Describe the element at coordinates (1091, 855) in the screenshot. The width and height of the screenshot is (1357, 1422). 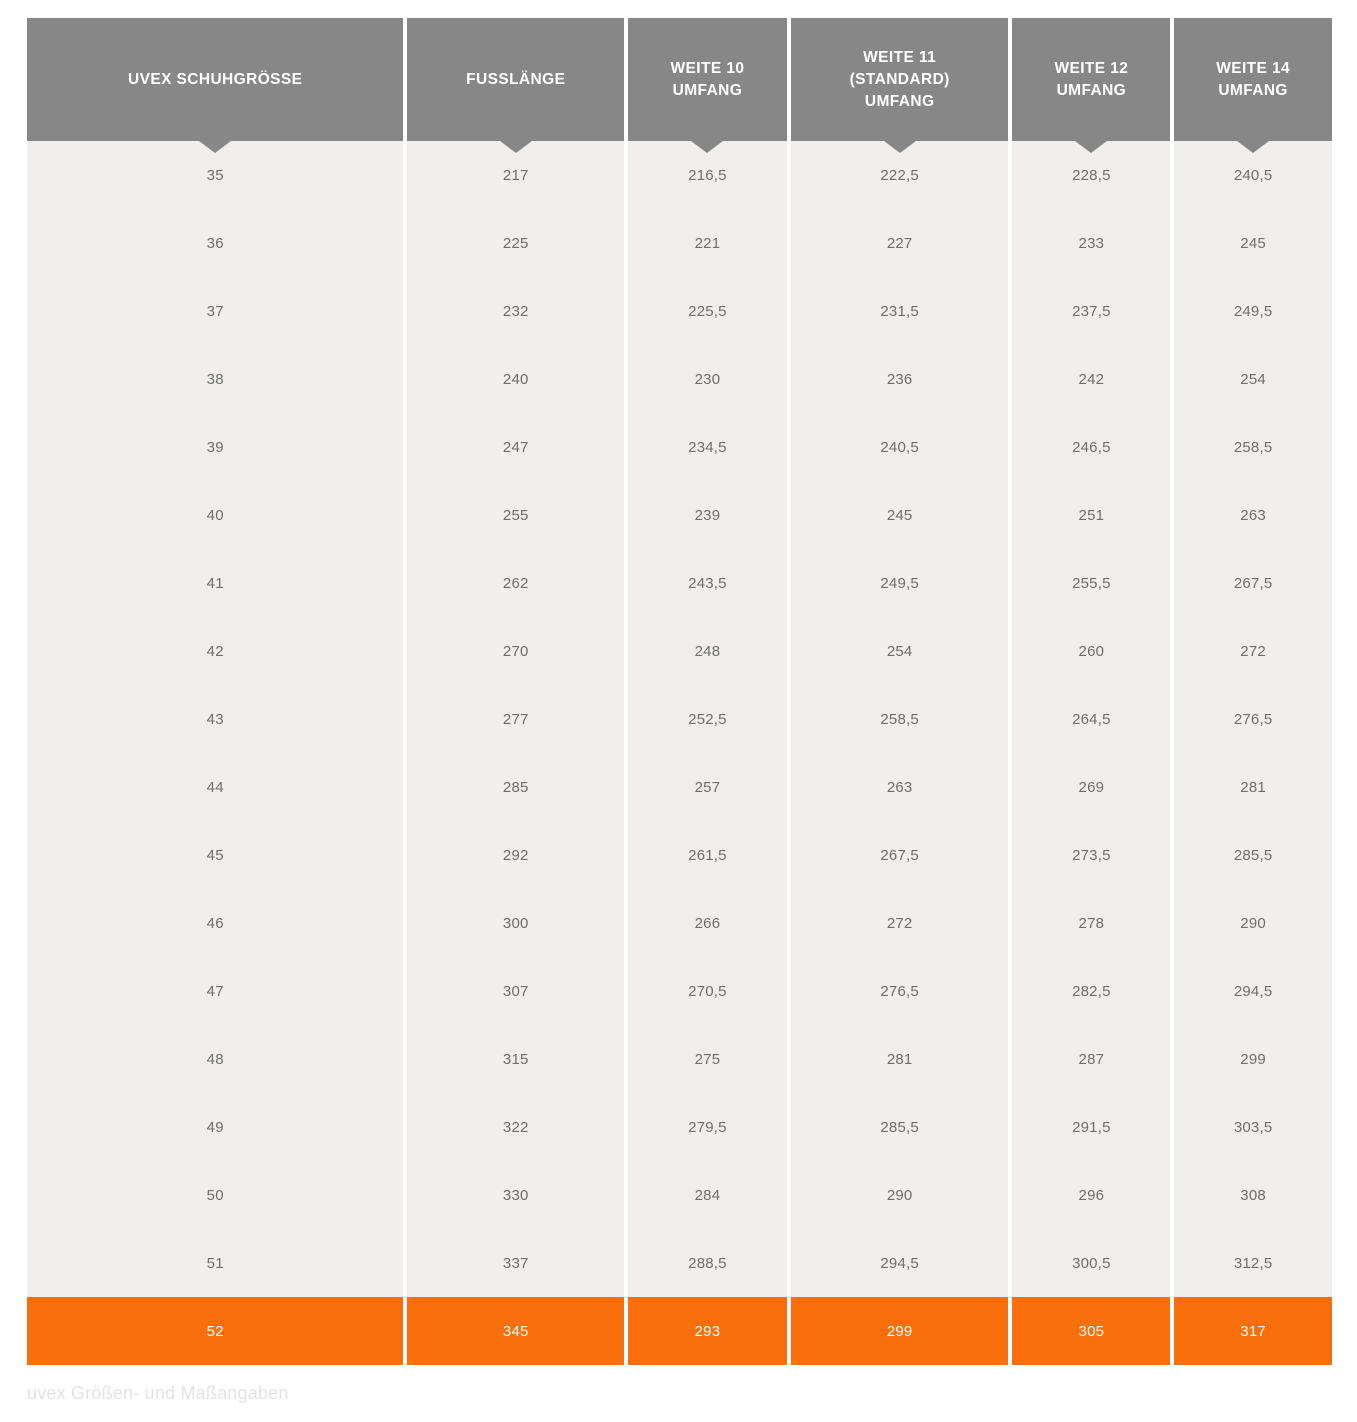
I see `table-cell: 273,5` at that location.